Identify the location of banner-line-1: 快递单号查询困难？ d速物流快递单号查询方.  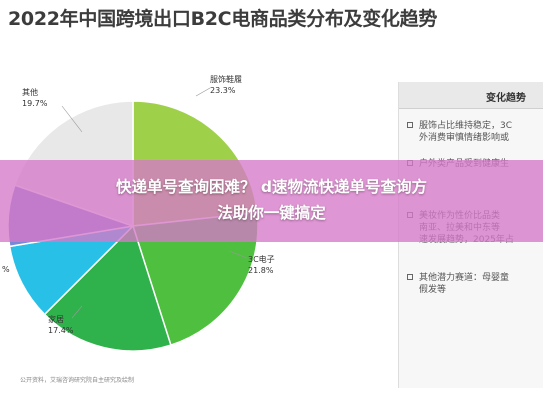
(271, 187).